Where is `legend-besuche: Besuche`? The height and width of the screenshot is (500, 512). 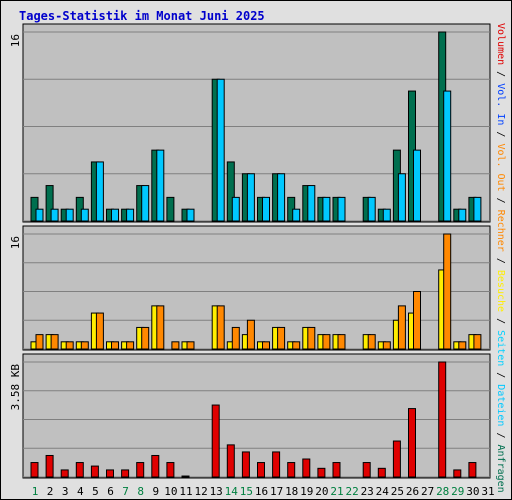 legend-besuche: Besuche is located at coordinates (500, 291).